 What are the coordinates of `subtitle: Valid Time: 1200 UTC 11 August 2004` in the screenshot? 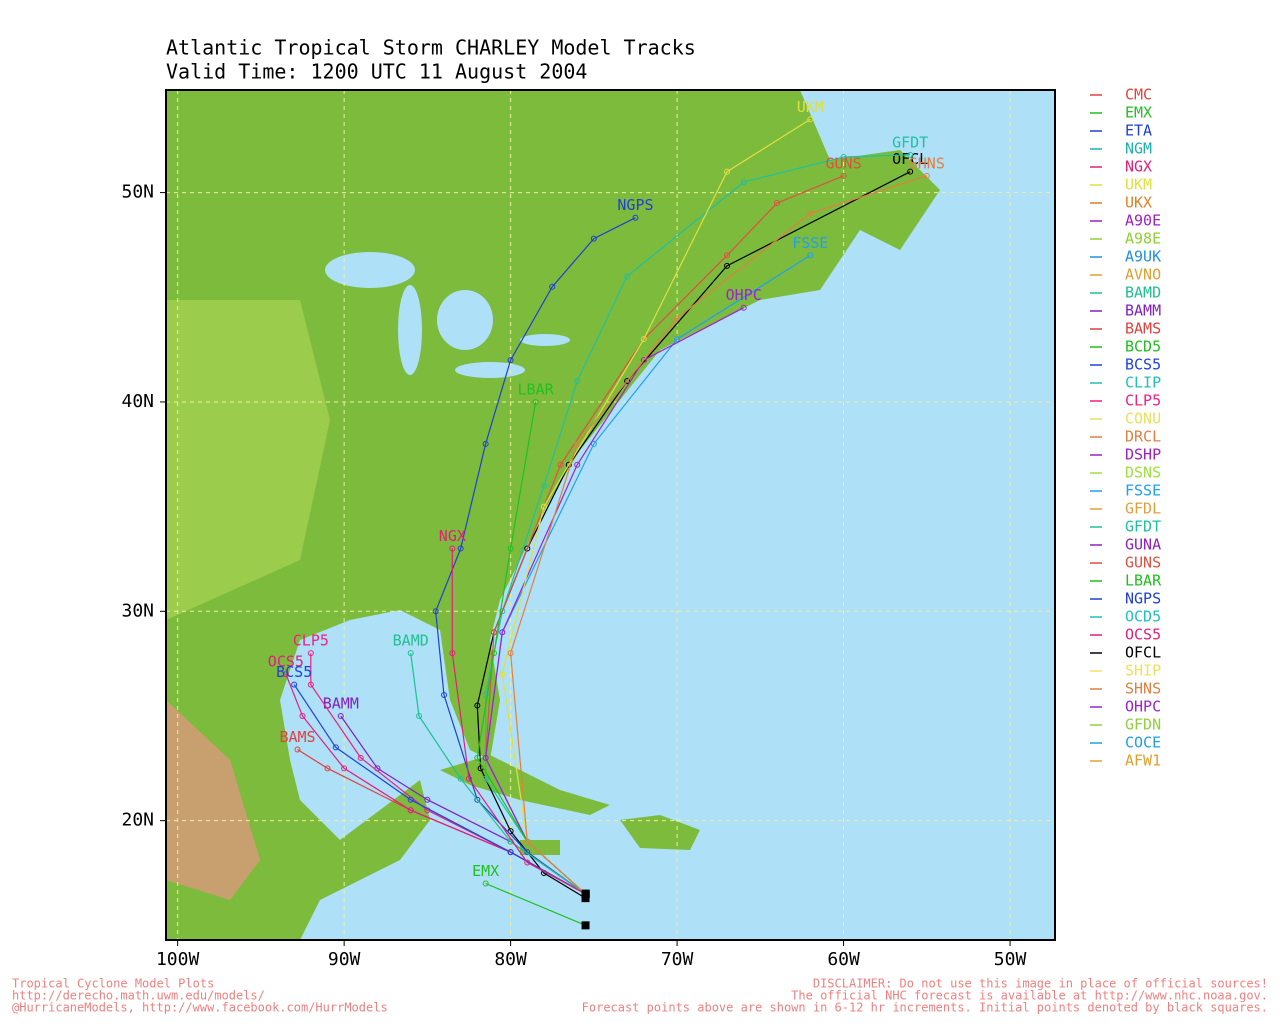 It's located at (376, 72).